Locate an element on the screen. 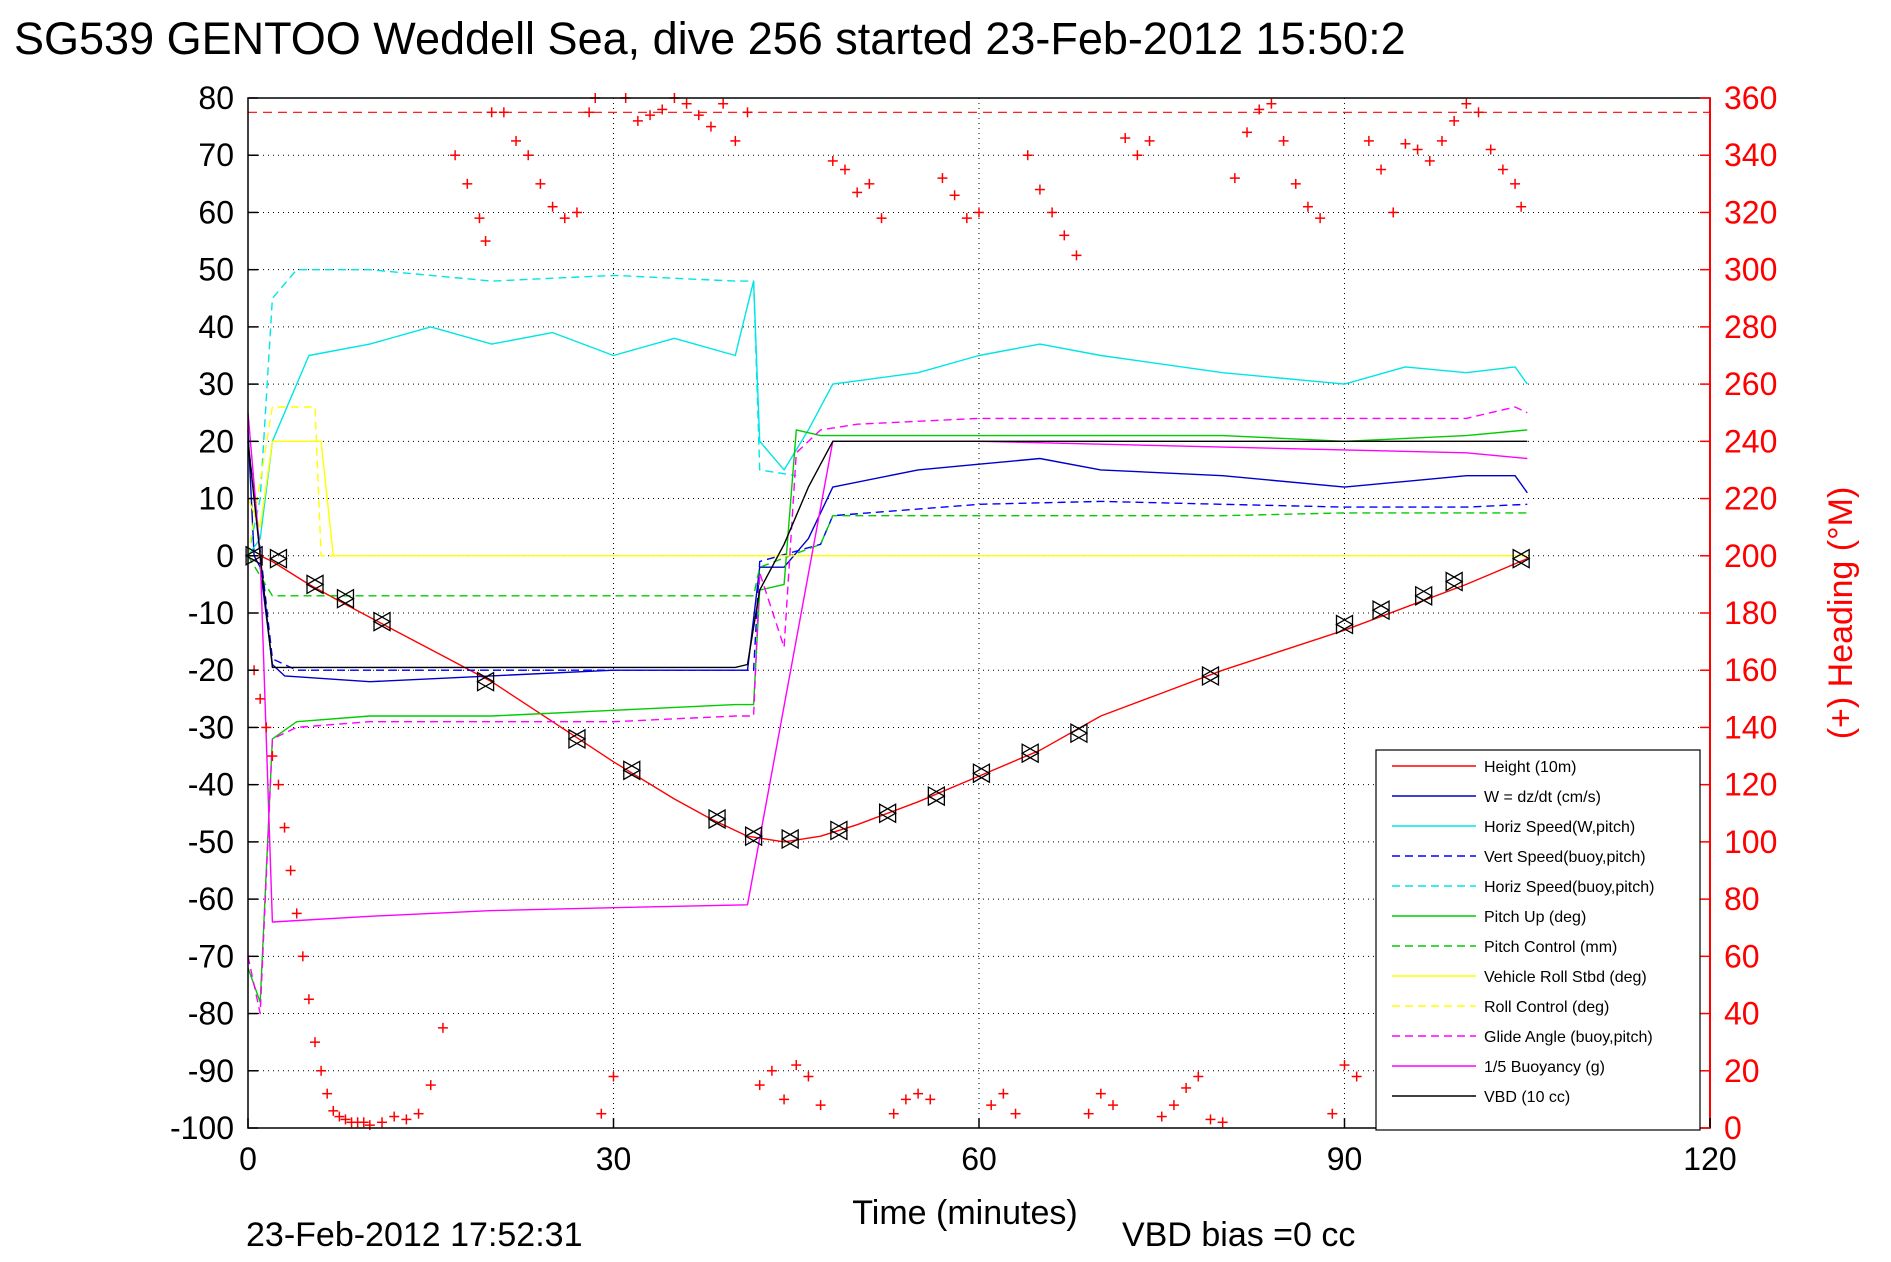  y-tick-label: 60 is located at coordinates (216, 212).